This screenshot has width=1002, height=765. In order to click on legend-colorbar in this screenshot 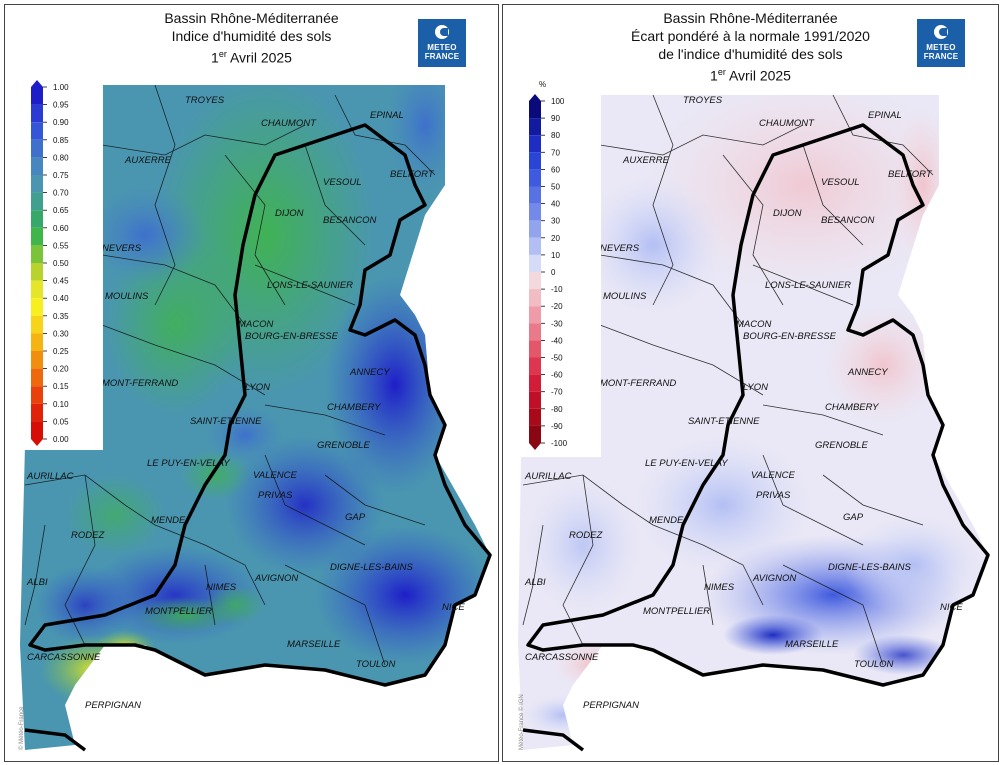, I will do `click(37, 263)`.